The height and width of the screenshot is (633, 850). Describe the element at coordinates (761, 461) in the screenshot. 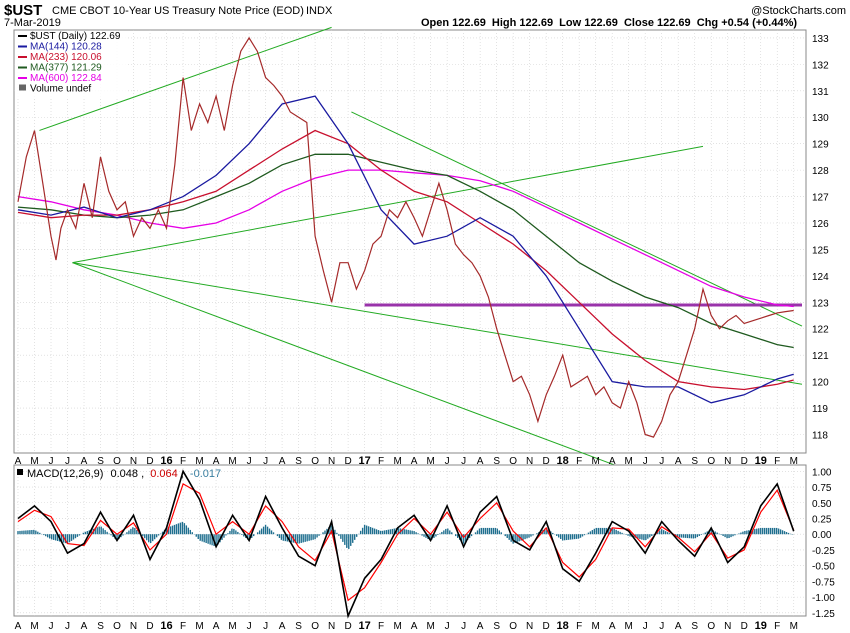

I see `price-x-tick: 19` at that location.